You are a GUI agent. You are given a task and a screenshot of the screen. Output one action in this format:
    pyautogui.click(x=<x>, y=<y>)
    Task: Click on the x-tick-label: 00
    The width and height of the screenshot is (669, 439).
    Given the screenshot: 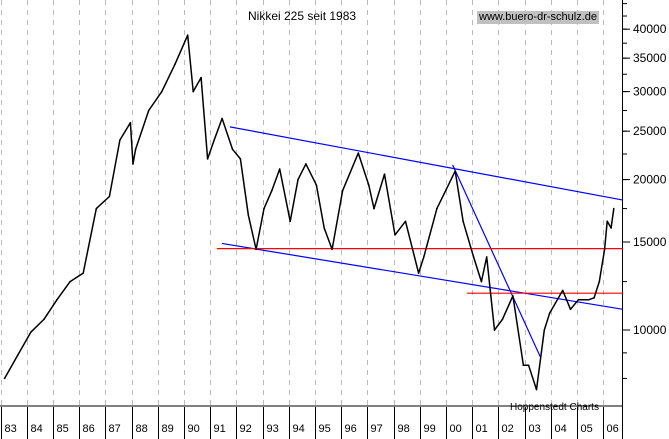 What is the action you would take?
    pyautogui.click(x=456, y=429)
    